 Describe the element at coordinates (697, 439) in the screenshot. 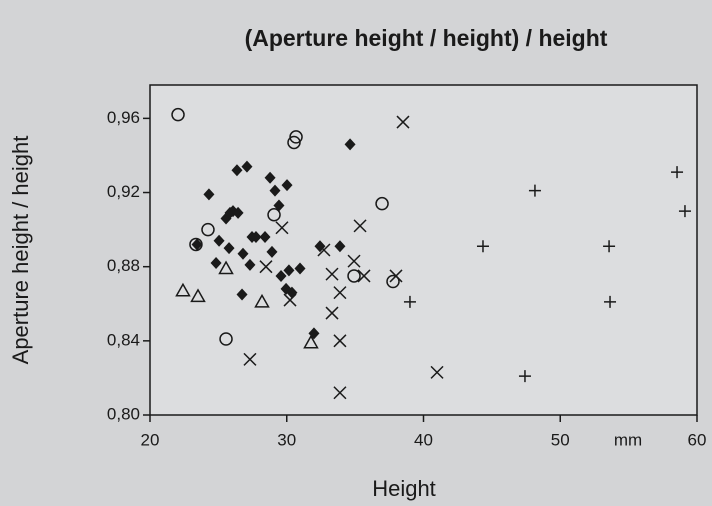

I see `x-tick-label: 60` at that location.